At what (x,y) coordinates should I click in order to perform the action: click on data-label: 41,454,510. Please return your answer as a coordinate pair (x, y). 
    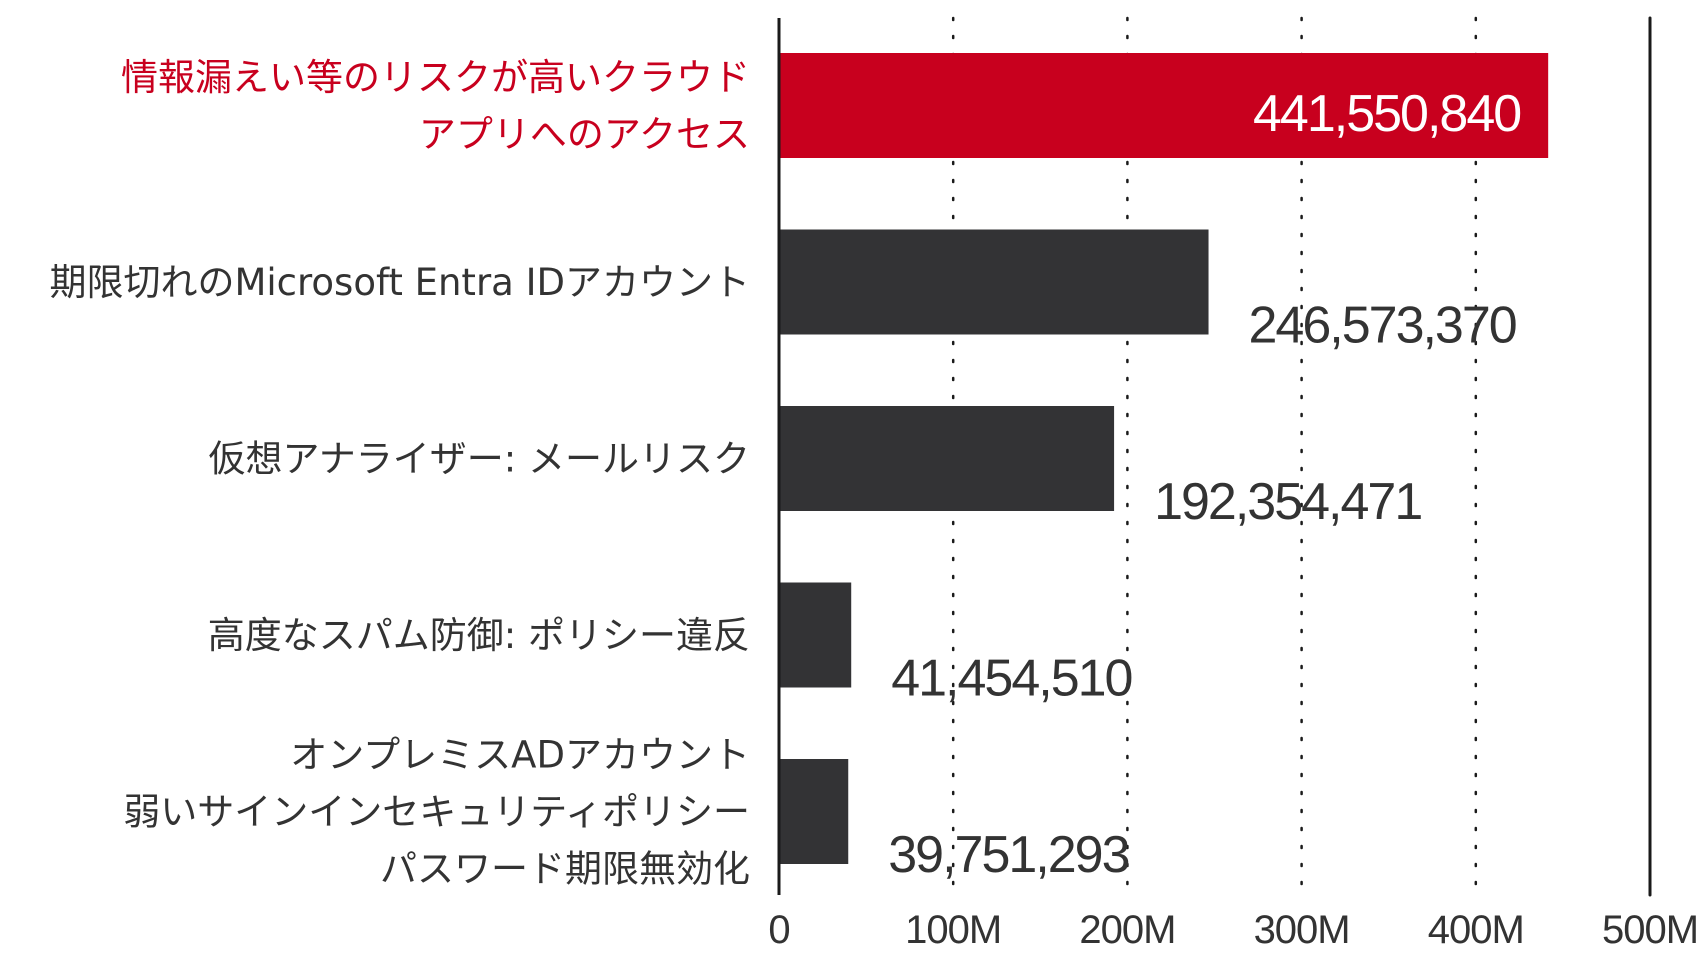
    Looking at the image, I should click on (1011, 679).